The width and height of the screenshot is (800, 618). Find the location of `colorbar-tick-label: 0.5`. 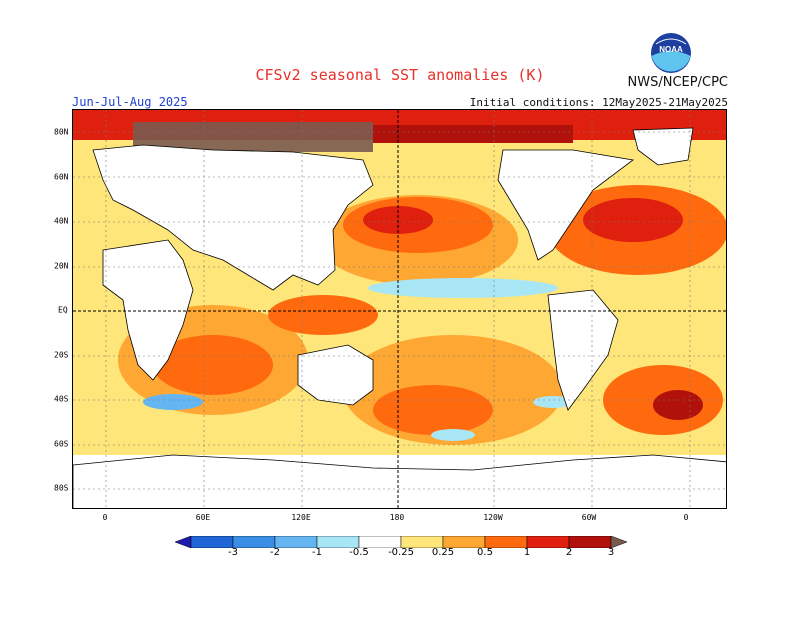

colorbar-tick-label: 0.5 is located at coordinates (485, 552).